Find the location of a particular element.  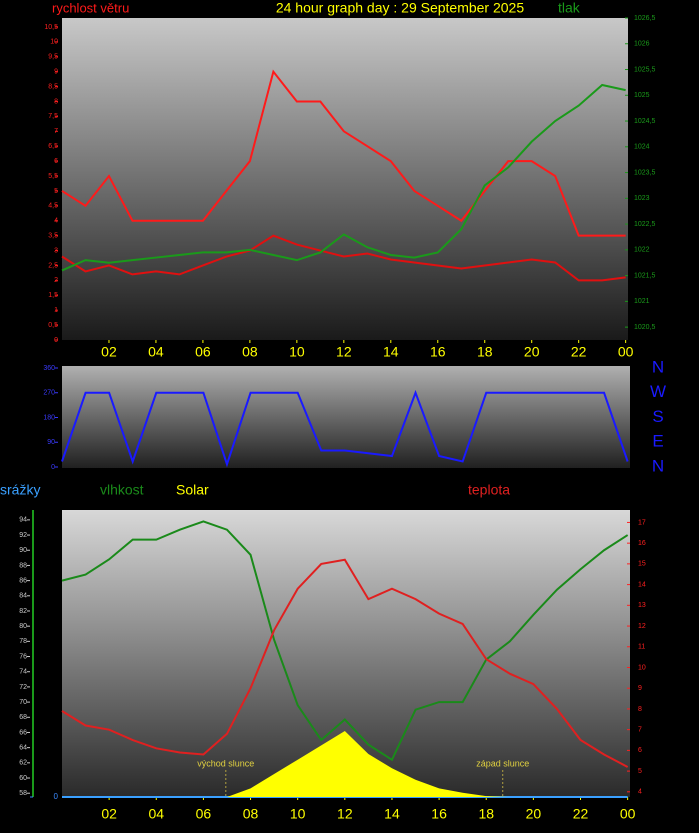

x-tick-label: 18 is located at coordinates (485, 352).